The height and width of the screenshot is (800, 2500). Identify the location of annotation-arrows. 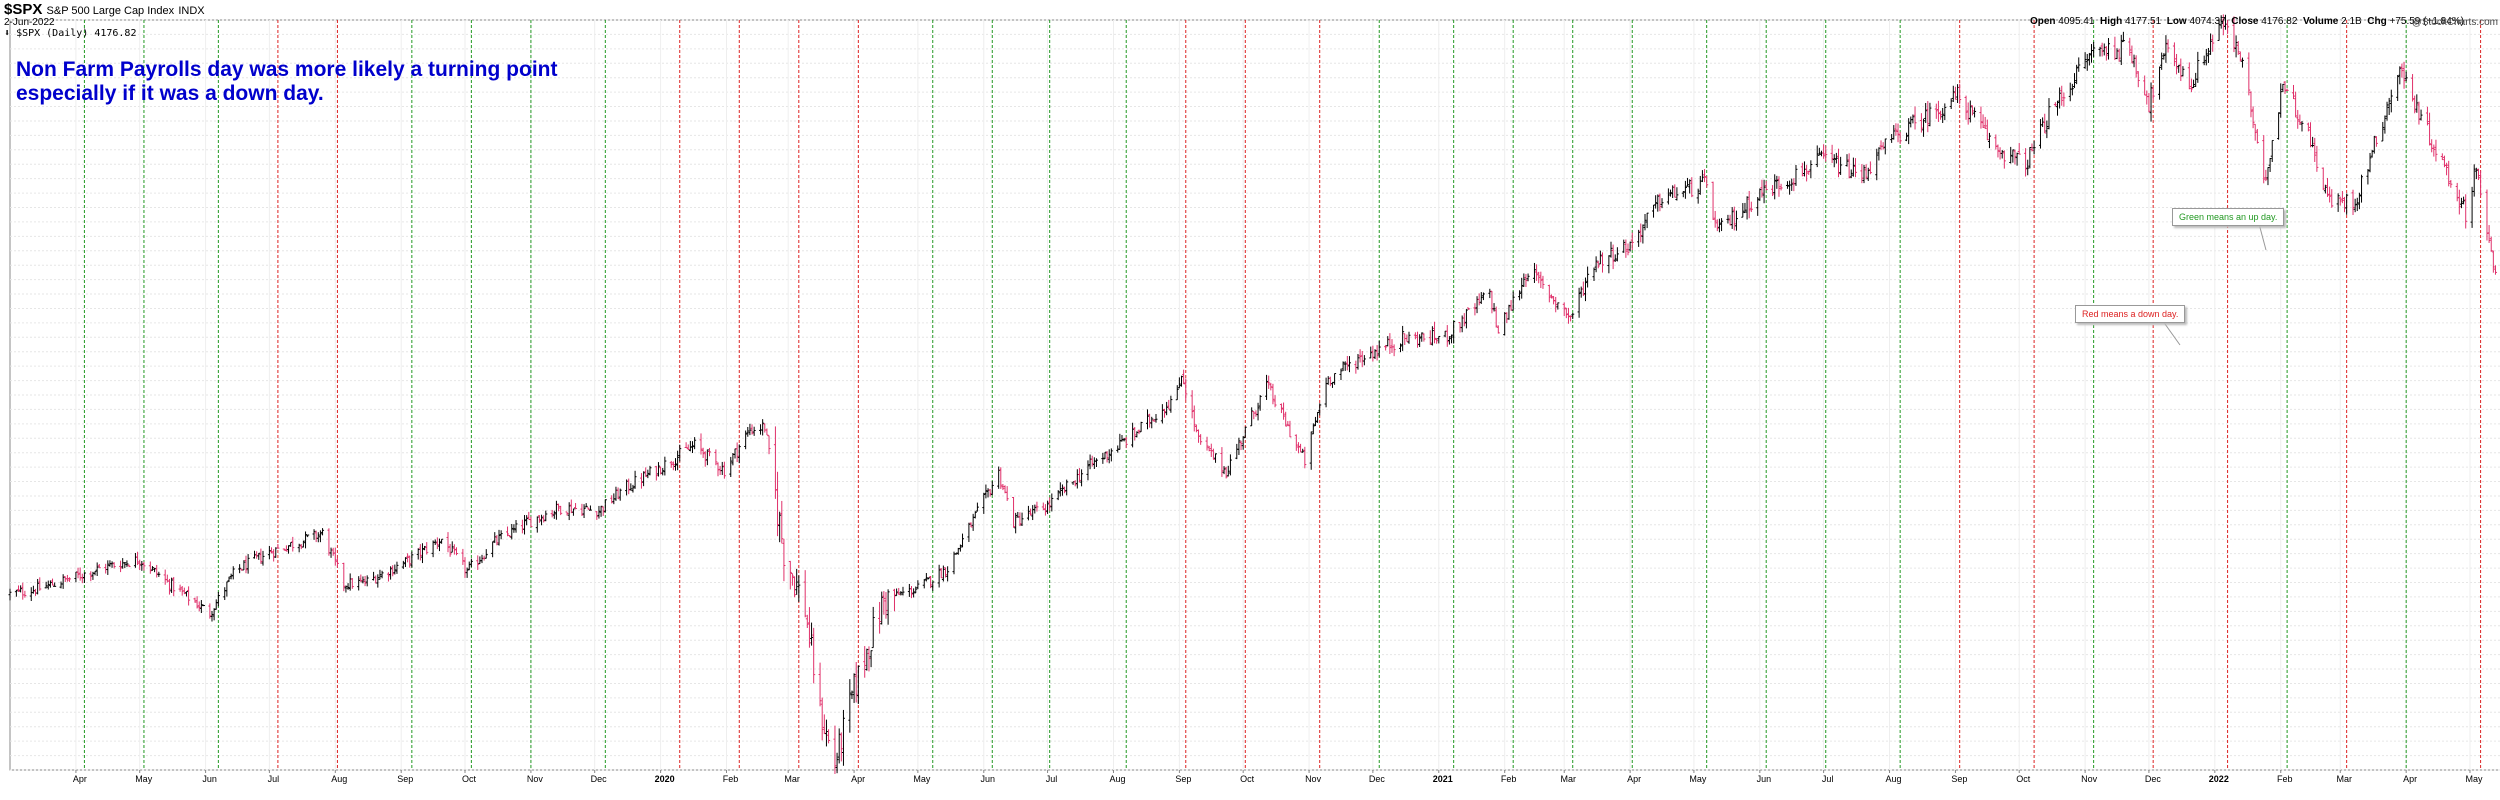
(2208, 282).